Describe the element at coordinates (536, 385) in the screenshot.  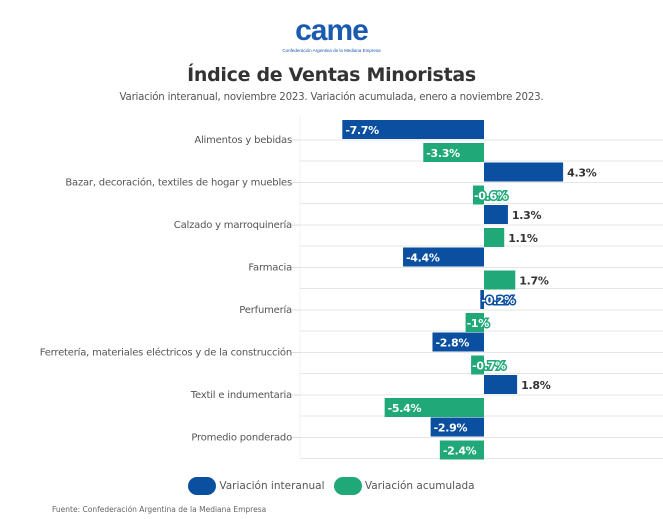
I see `value-label: 1.8%` at that location.